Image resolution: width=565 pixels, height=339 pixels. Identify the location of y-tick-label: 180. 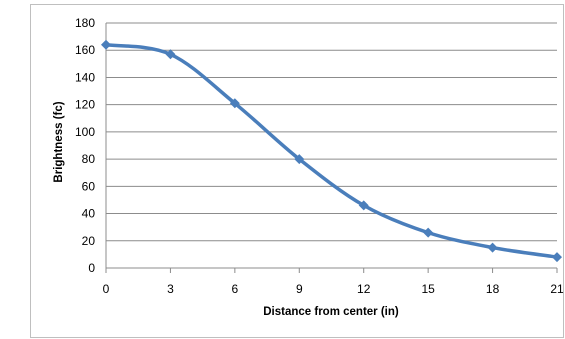
(85, 23).